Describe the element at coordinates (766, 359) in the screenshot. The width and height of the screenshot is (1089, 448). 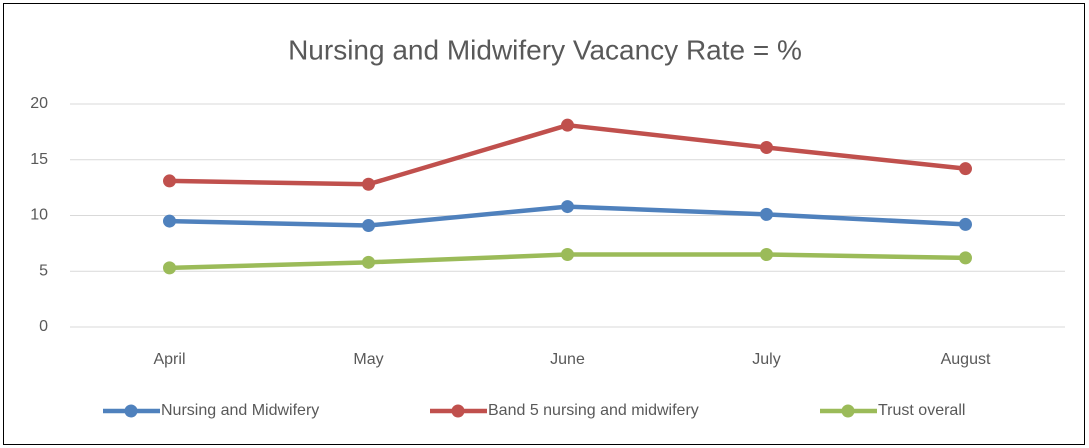
I see `x-tick-label: July` at that location.